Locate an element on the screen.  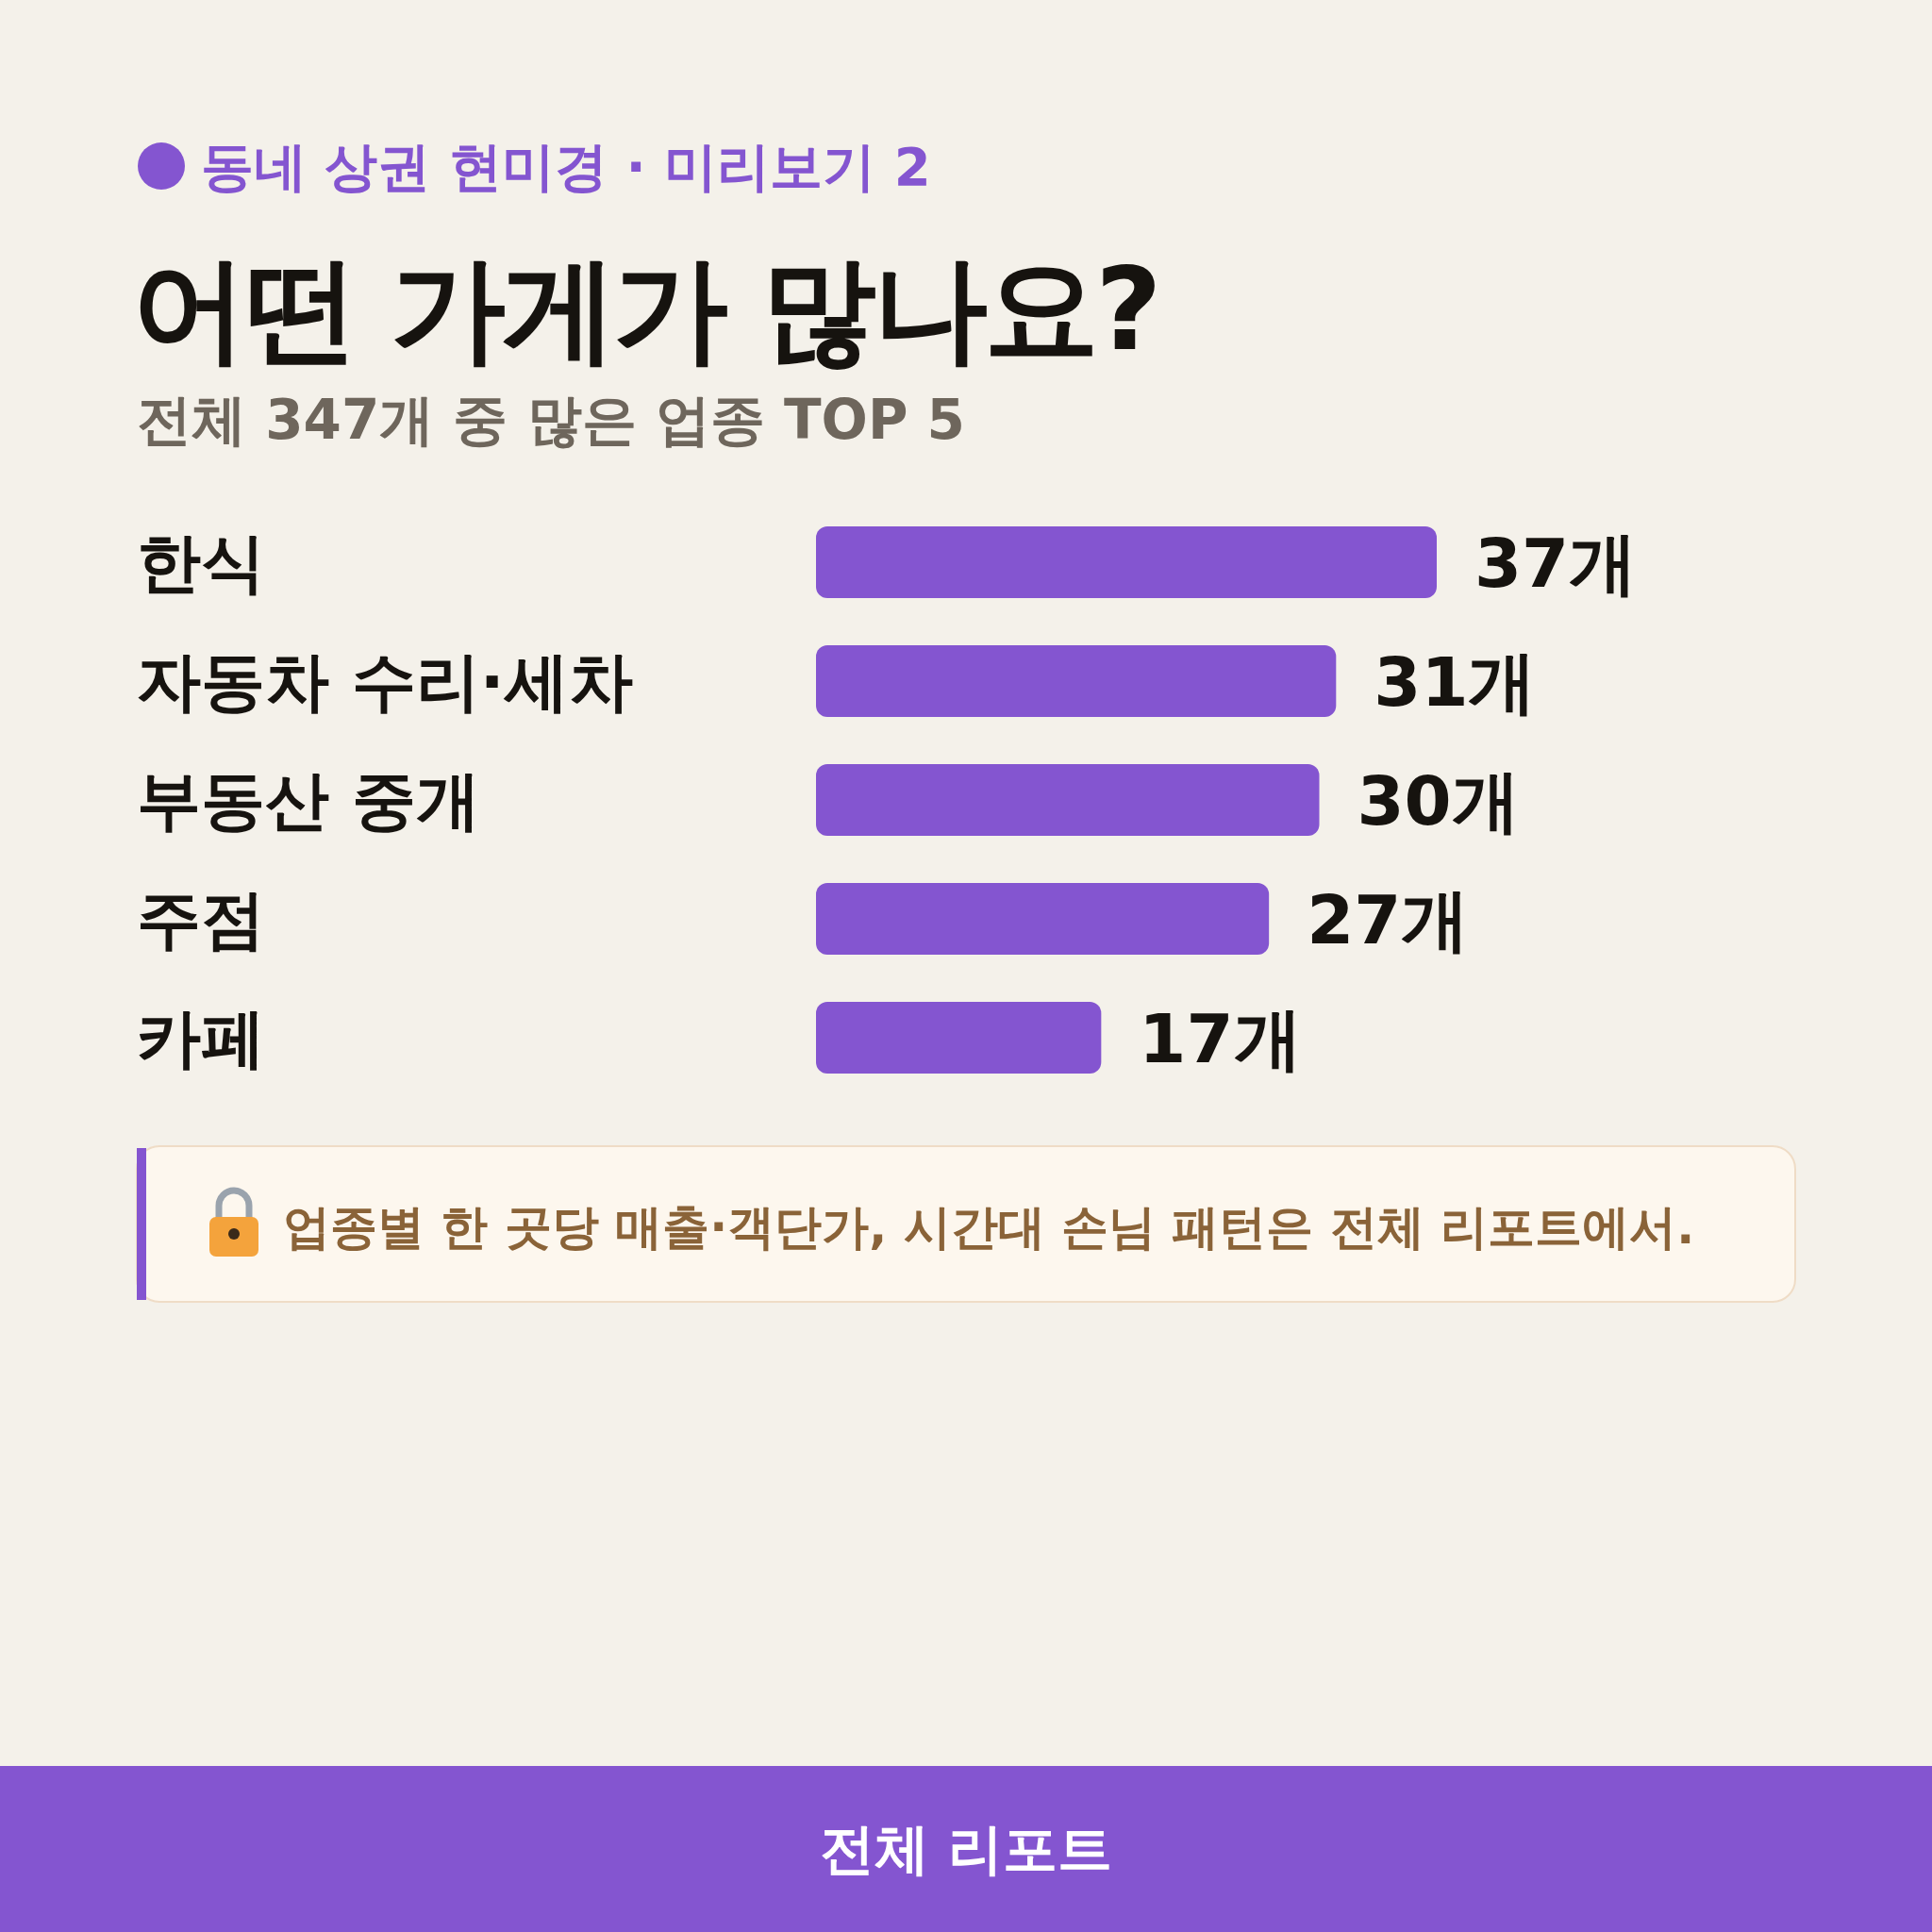
chart-subtitle: 전체 347개 중 많은 업종 TOP 5 is located at coordinates (551, 420).